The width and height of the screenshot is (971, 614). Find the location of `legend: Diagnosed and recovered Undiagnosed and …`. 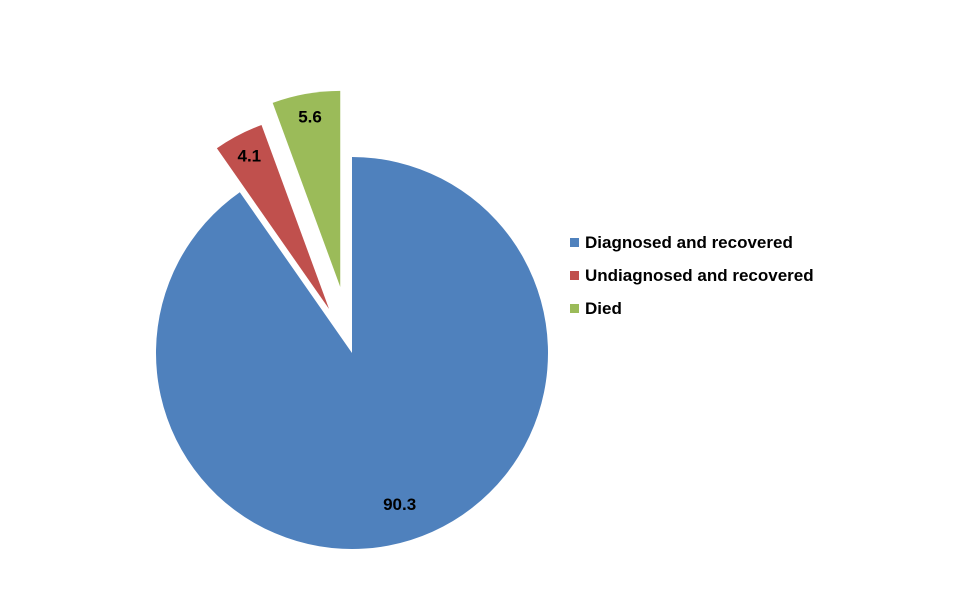

legend: Diagnosed and recovered Undiagnosed and … is located at coordinates (692, 275).